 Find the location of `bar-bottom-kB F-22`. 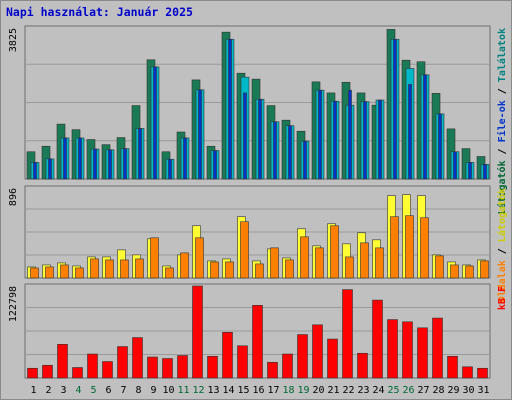

bar-bottom-kB F-22 is located at coordinates (347, 334).